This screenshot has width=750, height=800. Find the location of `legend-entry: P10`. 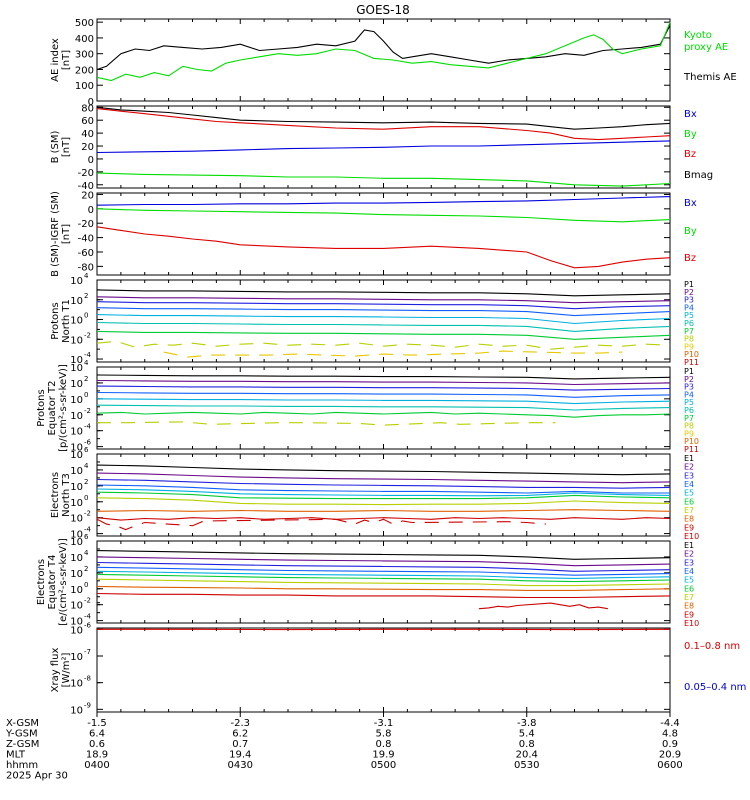

legend-entry: P10 is located at coordinates (691, 354).